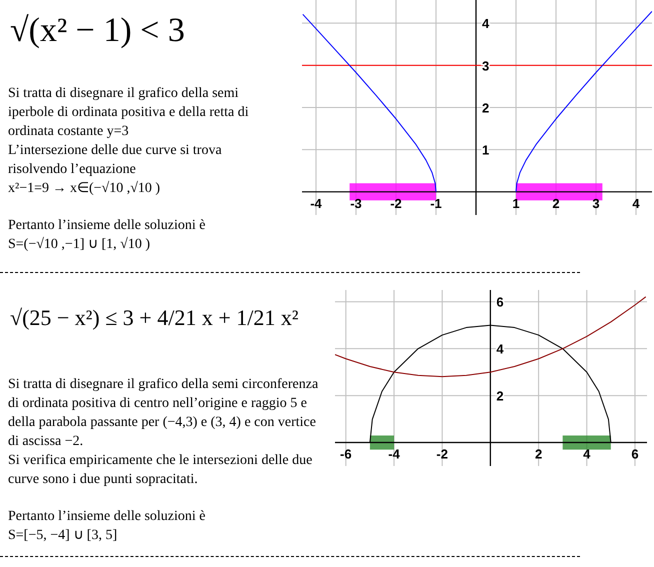  What do you see at coordinates (63, 535) in the screenshot?
I see `text: S=[−5, −4] ∪ [3, 5]` at bounding box center [63, 535].